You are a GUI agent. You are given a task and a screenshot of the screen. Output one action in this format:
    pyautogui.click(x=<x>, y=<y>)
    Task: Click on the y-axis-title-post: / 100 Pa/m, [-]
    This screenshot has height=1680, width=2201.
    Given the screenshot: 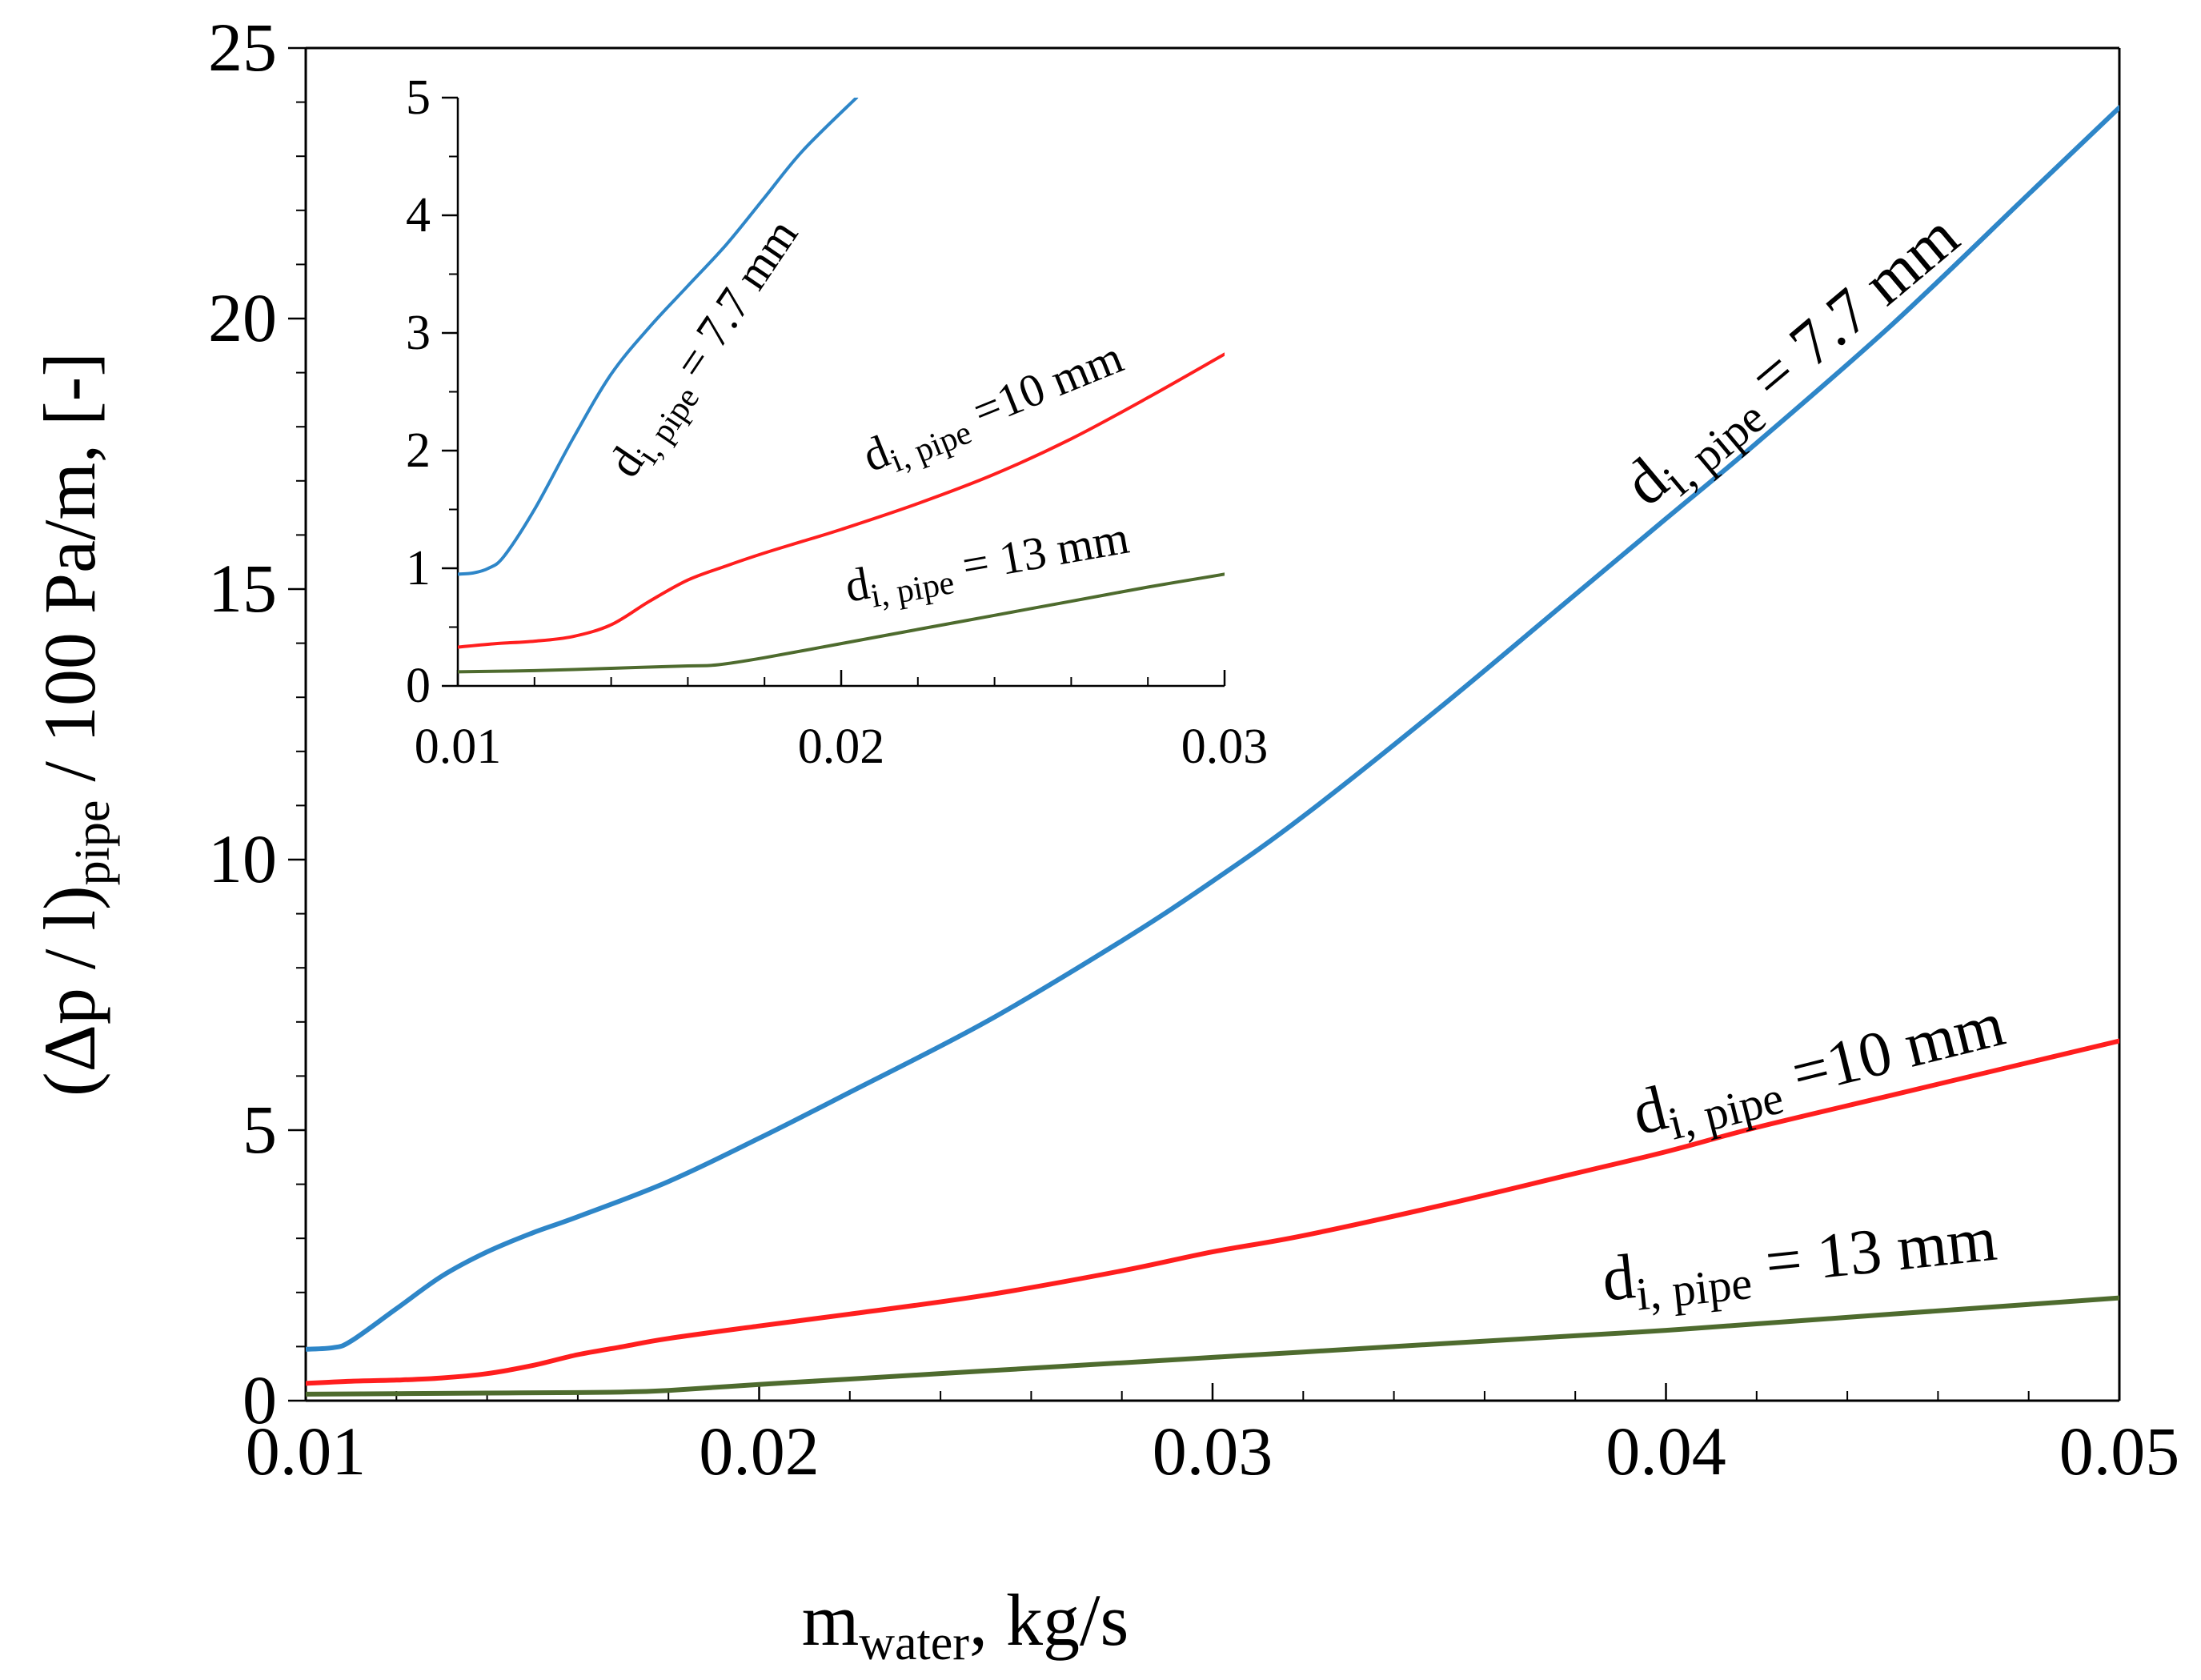 What is the action you would take?
    pyautogui.click(x=70, y=576)
    